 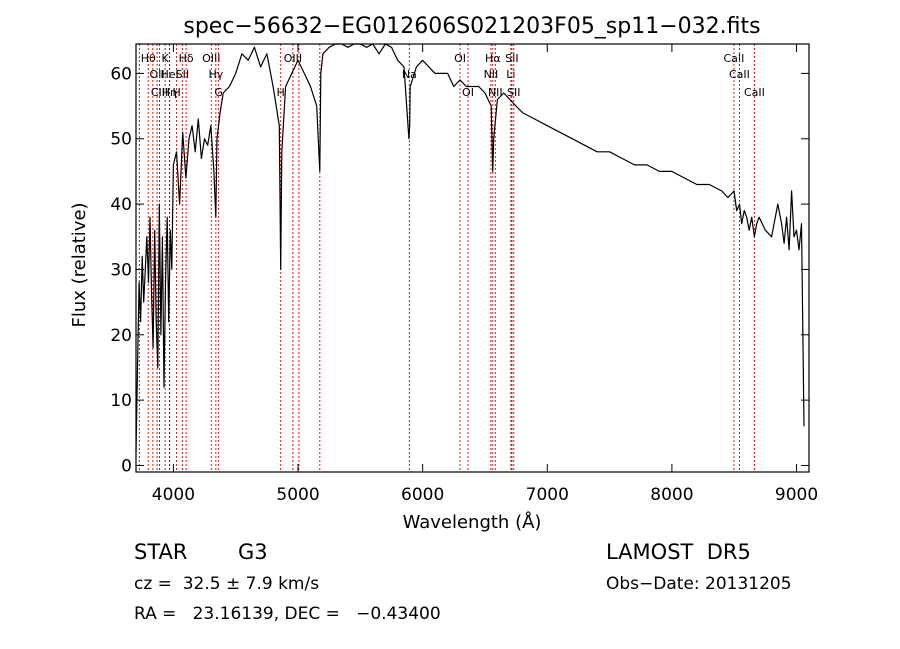 I want to click on y-tick-label: 50, so click(x=121, y=140).